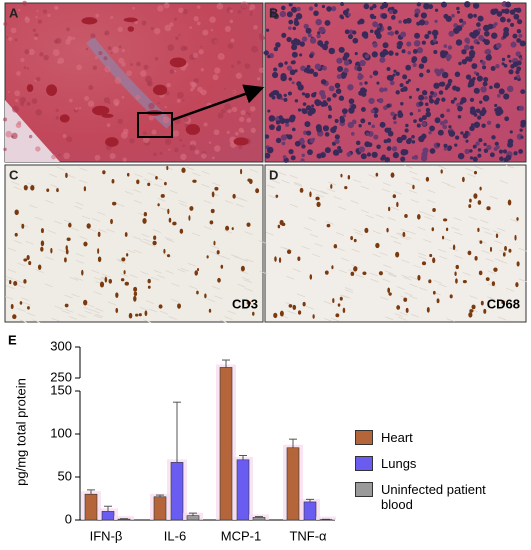 The image size is (531, 550). Describe the element at coordinates (193, 129) in the screenshot. I see `blood-vessel` at that location.